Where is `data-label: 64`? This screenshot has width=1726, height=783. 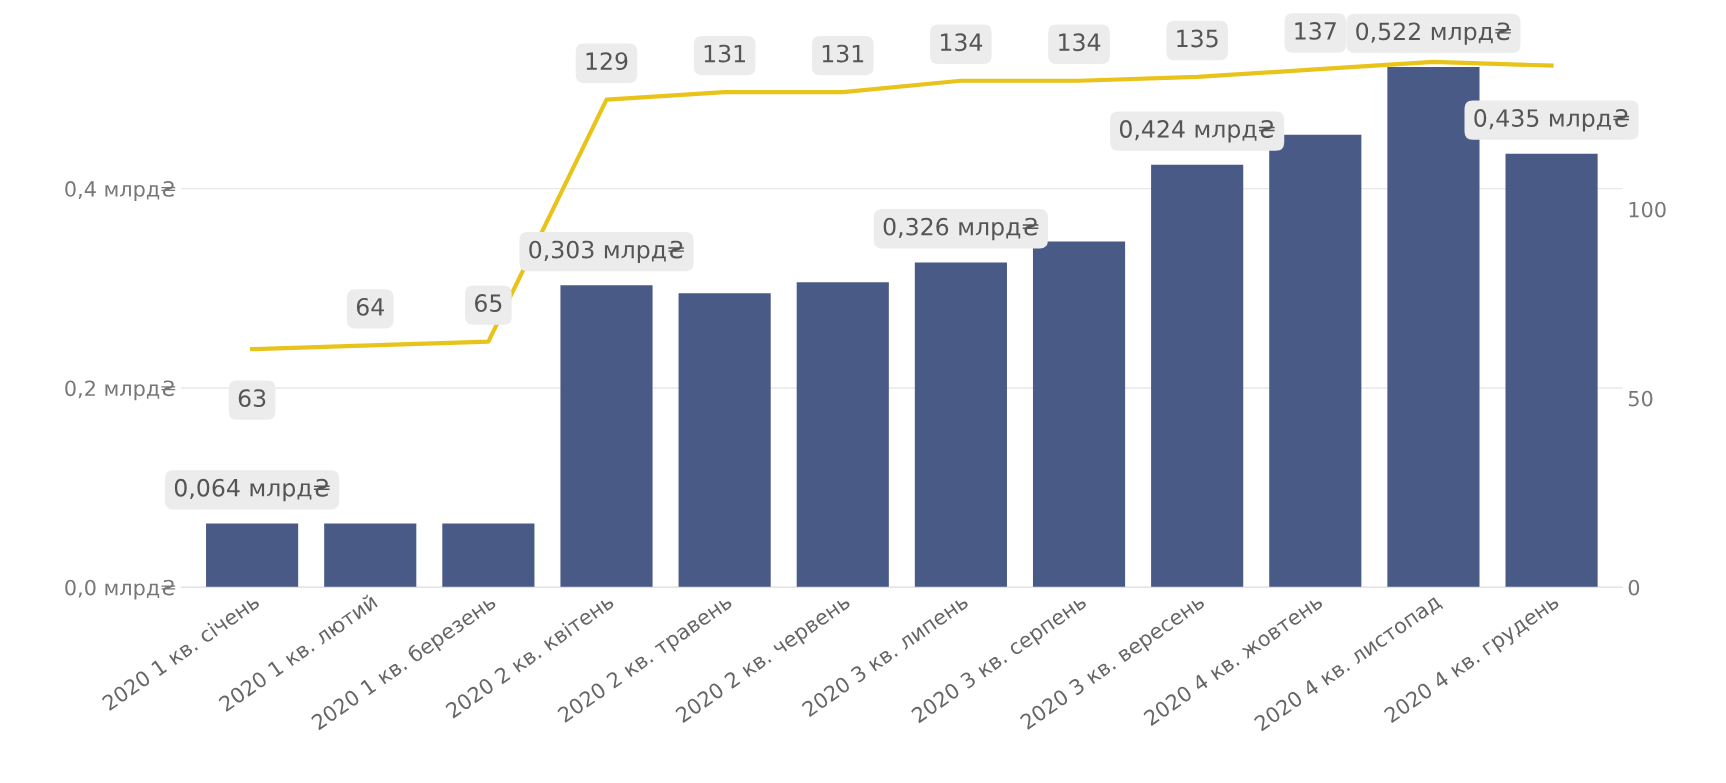 data-label: 64 is located at coordinates (370, 306).